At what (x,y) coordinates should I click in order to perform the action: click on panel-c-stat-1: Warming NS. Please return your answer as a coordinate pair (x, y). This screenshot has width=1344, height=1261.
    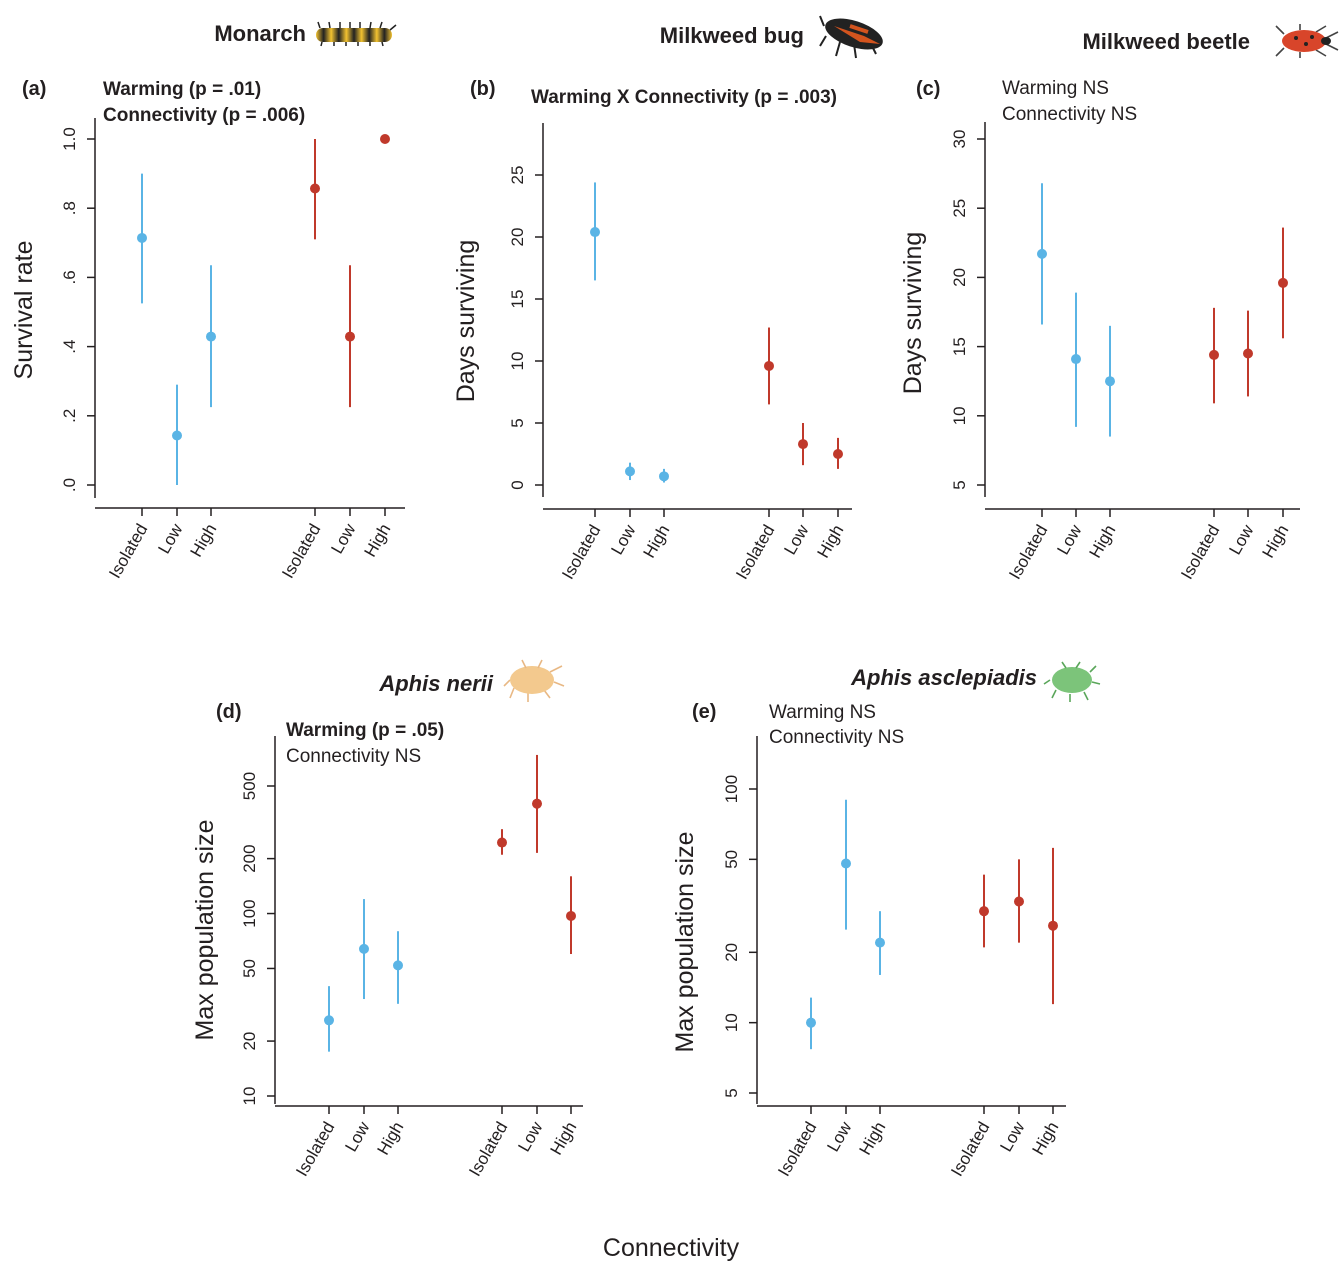
    Looking at the image, I should click on (1055, 88).